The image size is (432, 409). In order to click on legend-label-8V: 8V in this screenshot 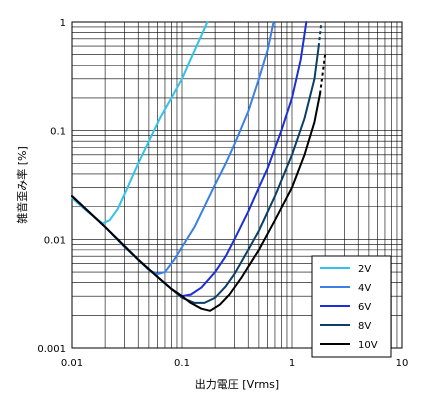, I will do `click(364, 326)`.